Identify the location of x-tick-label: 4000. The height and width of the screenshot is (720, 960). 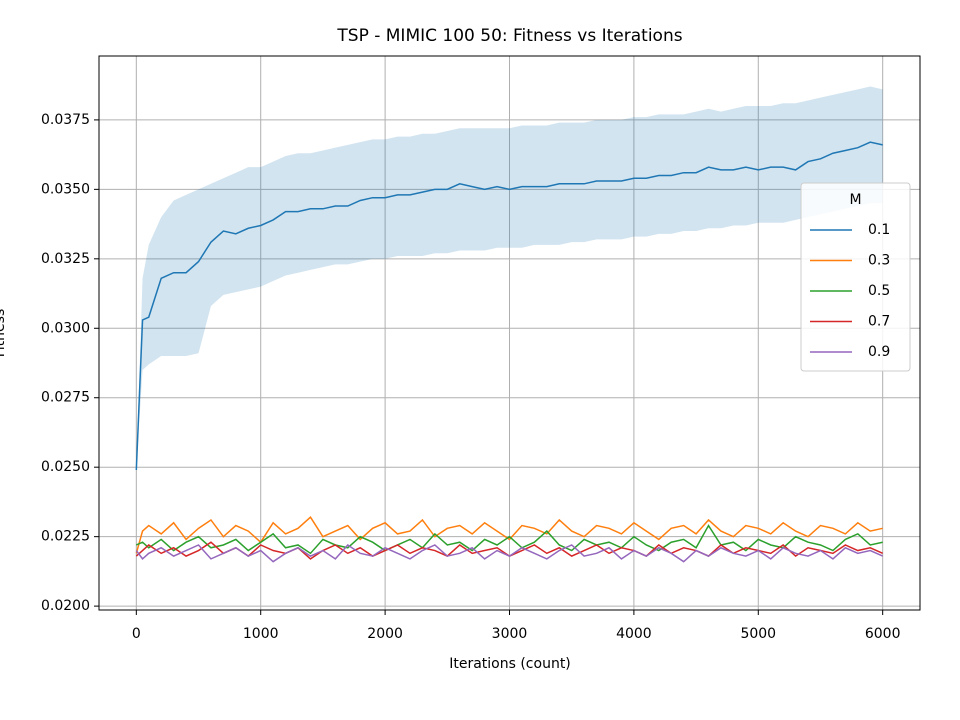
(634, 634).